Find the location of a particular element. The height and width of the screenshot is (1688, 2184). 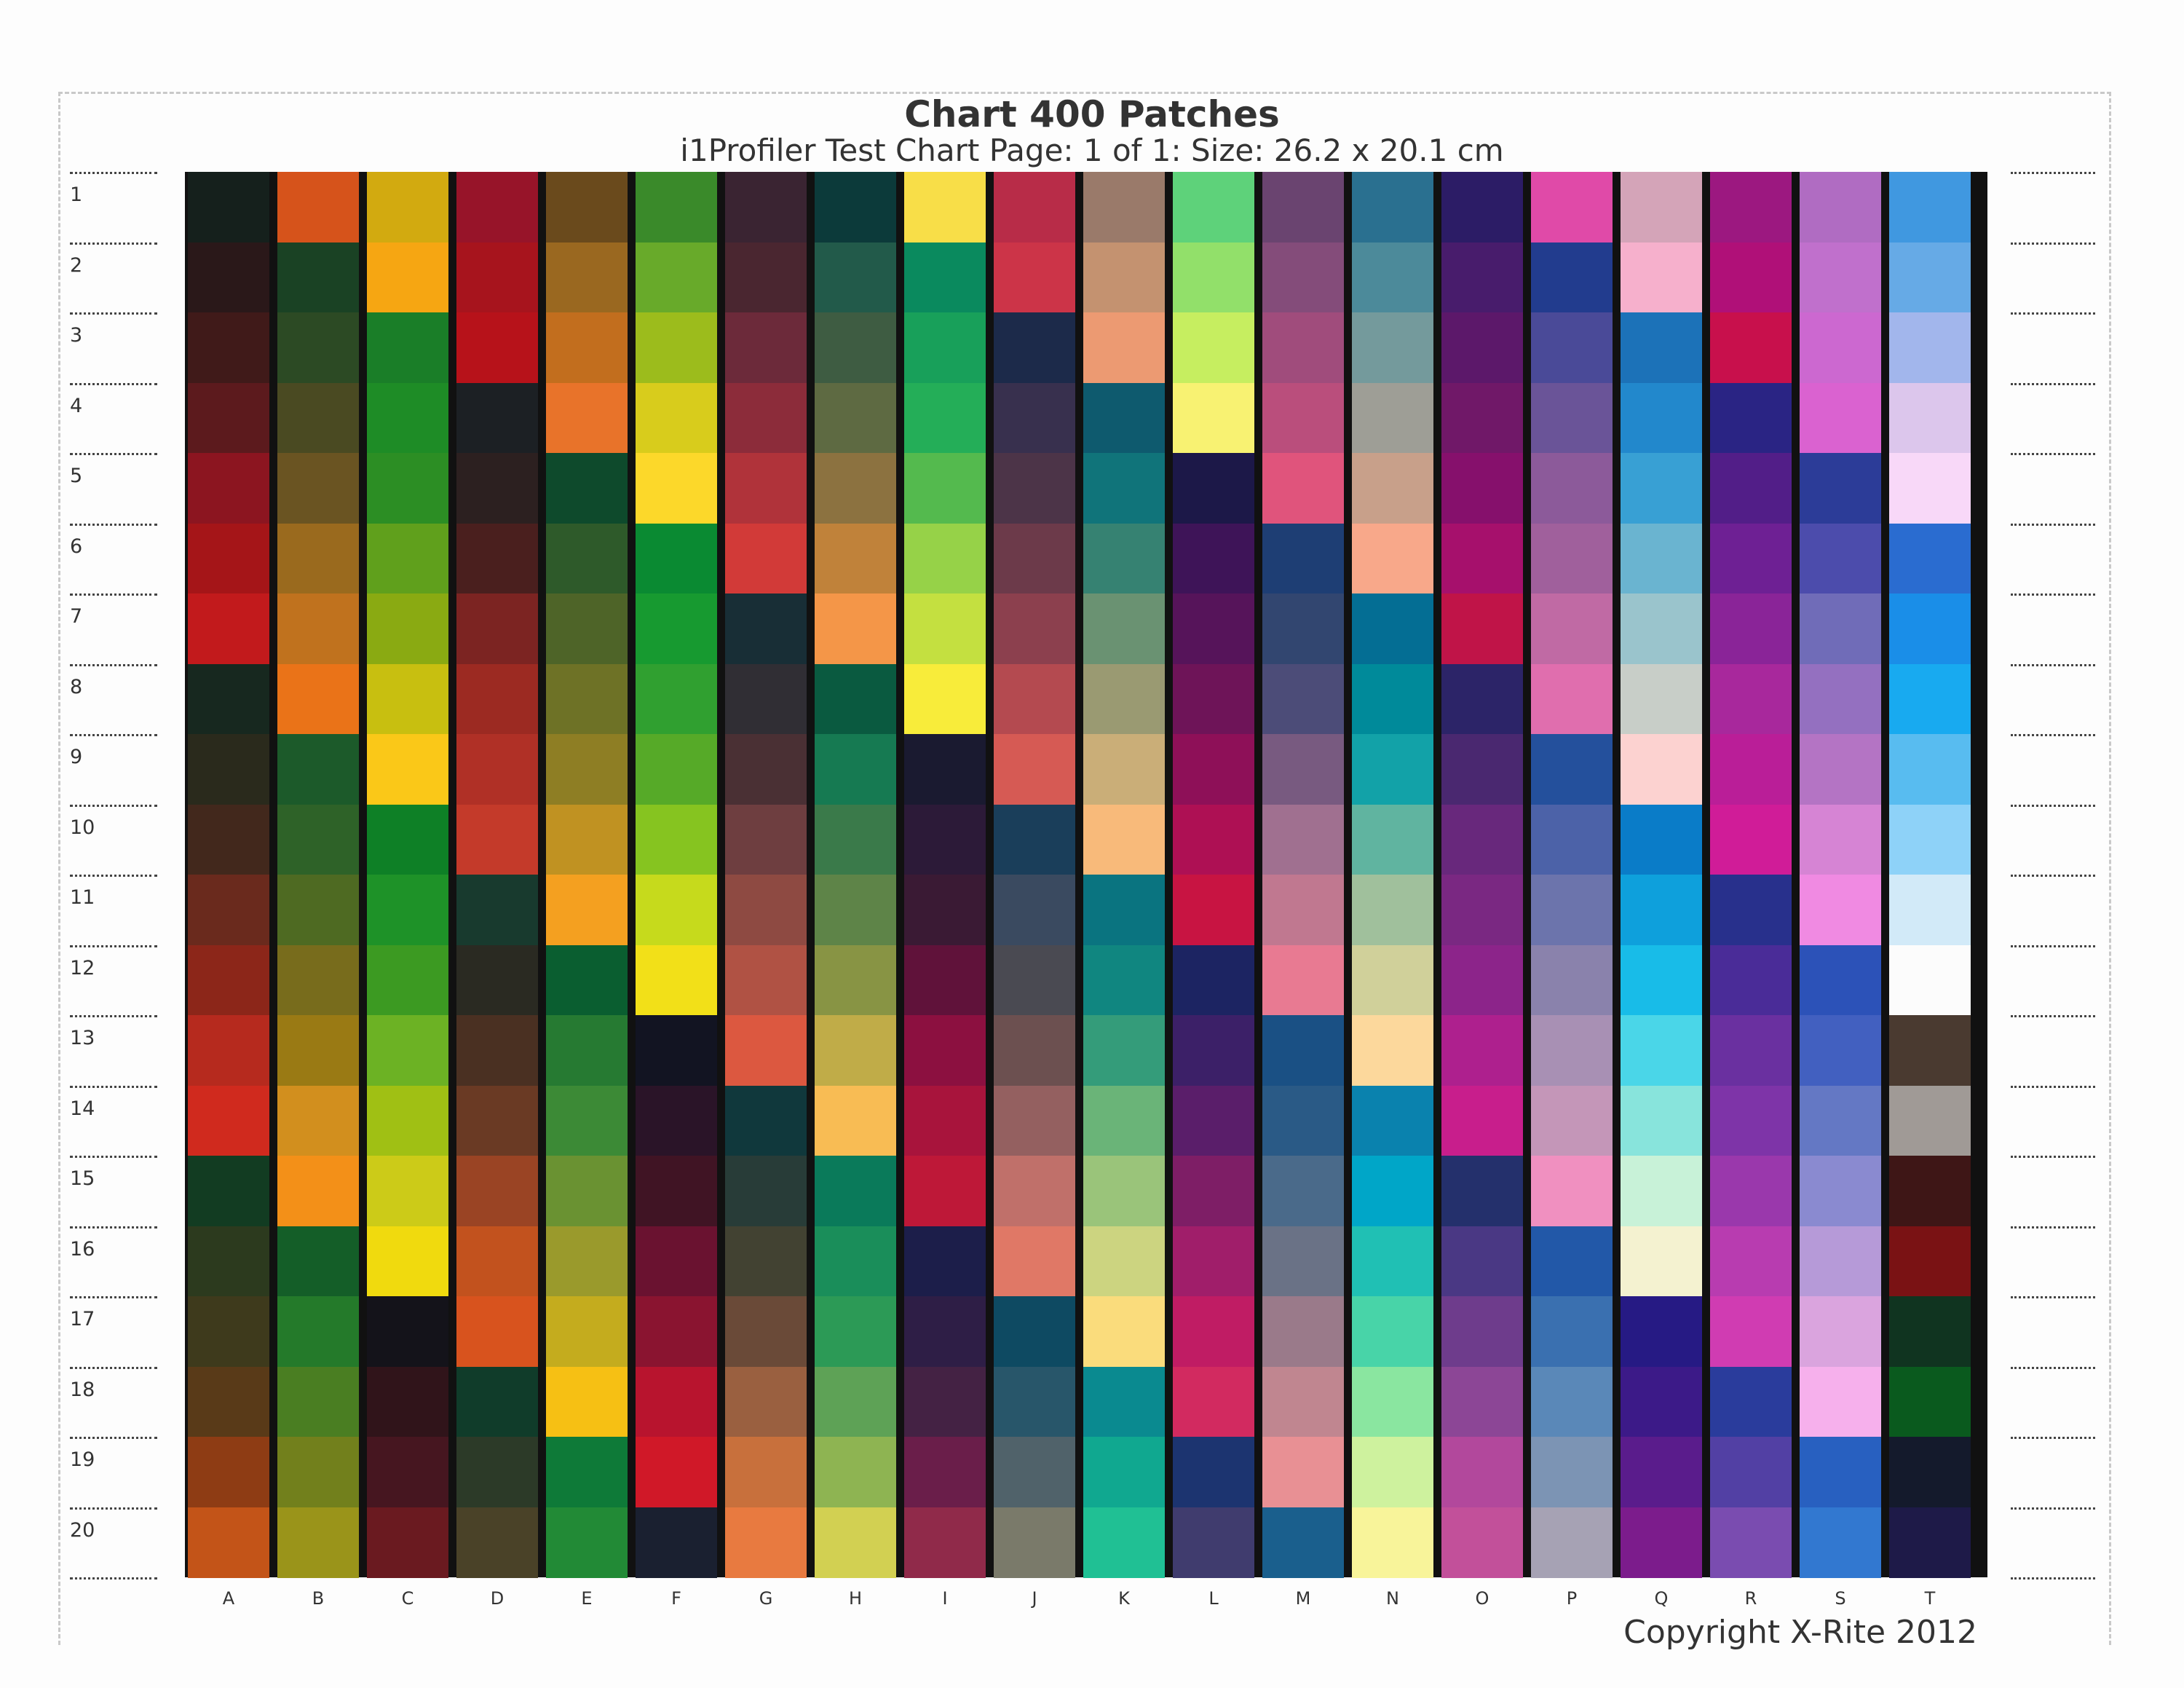

patch-A6 is located at coordinates (228, 558).